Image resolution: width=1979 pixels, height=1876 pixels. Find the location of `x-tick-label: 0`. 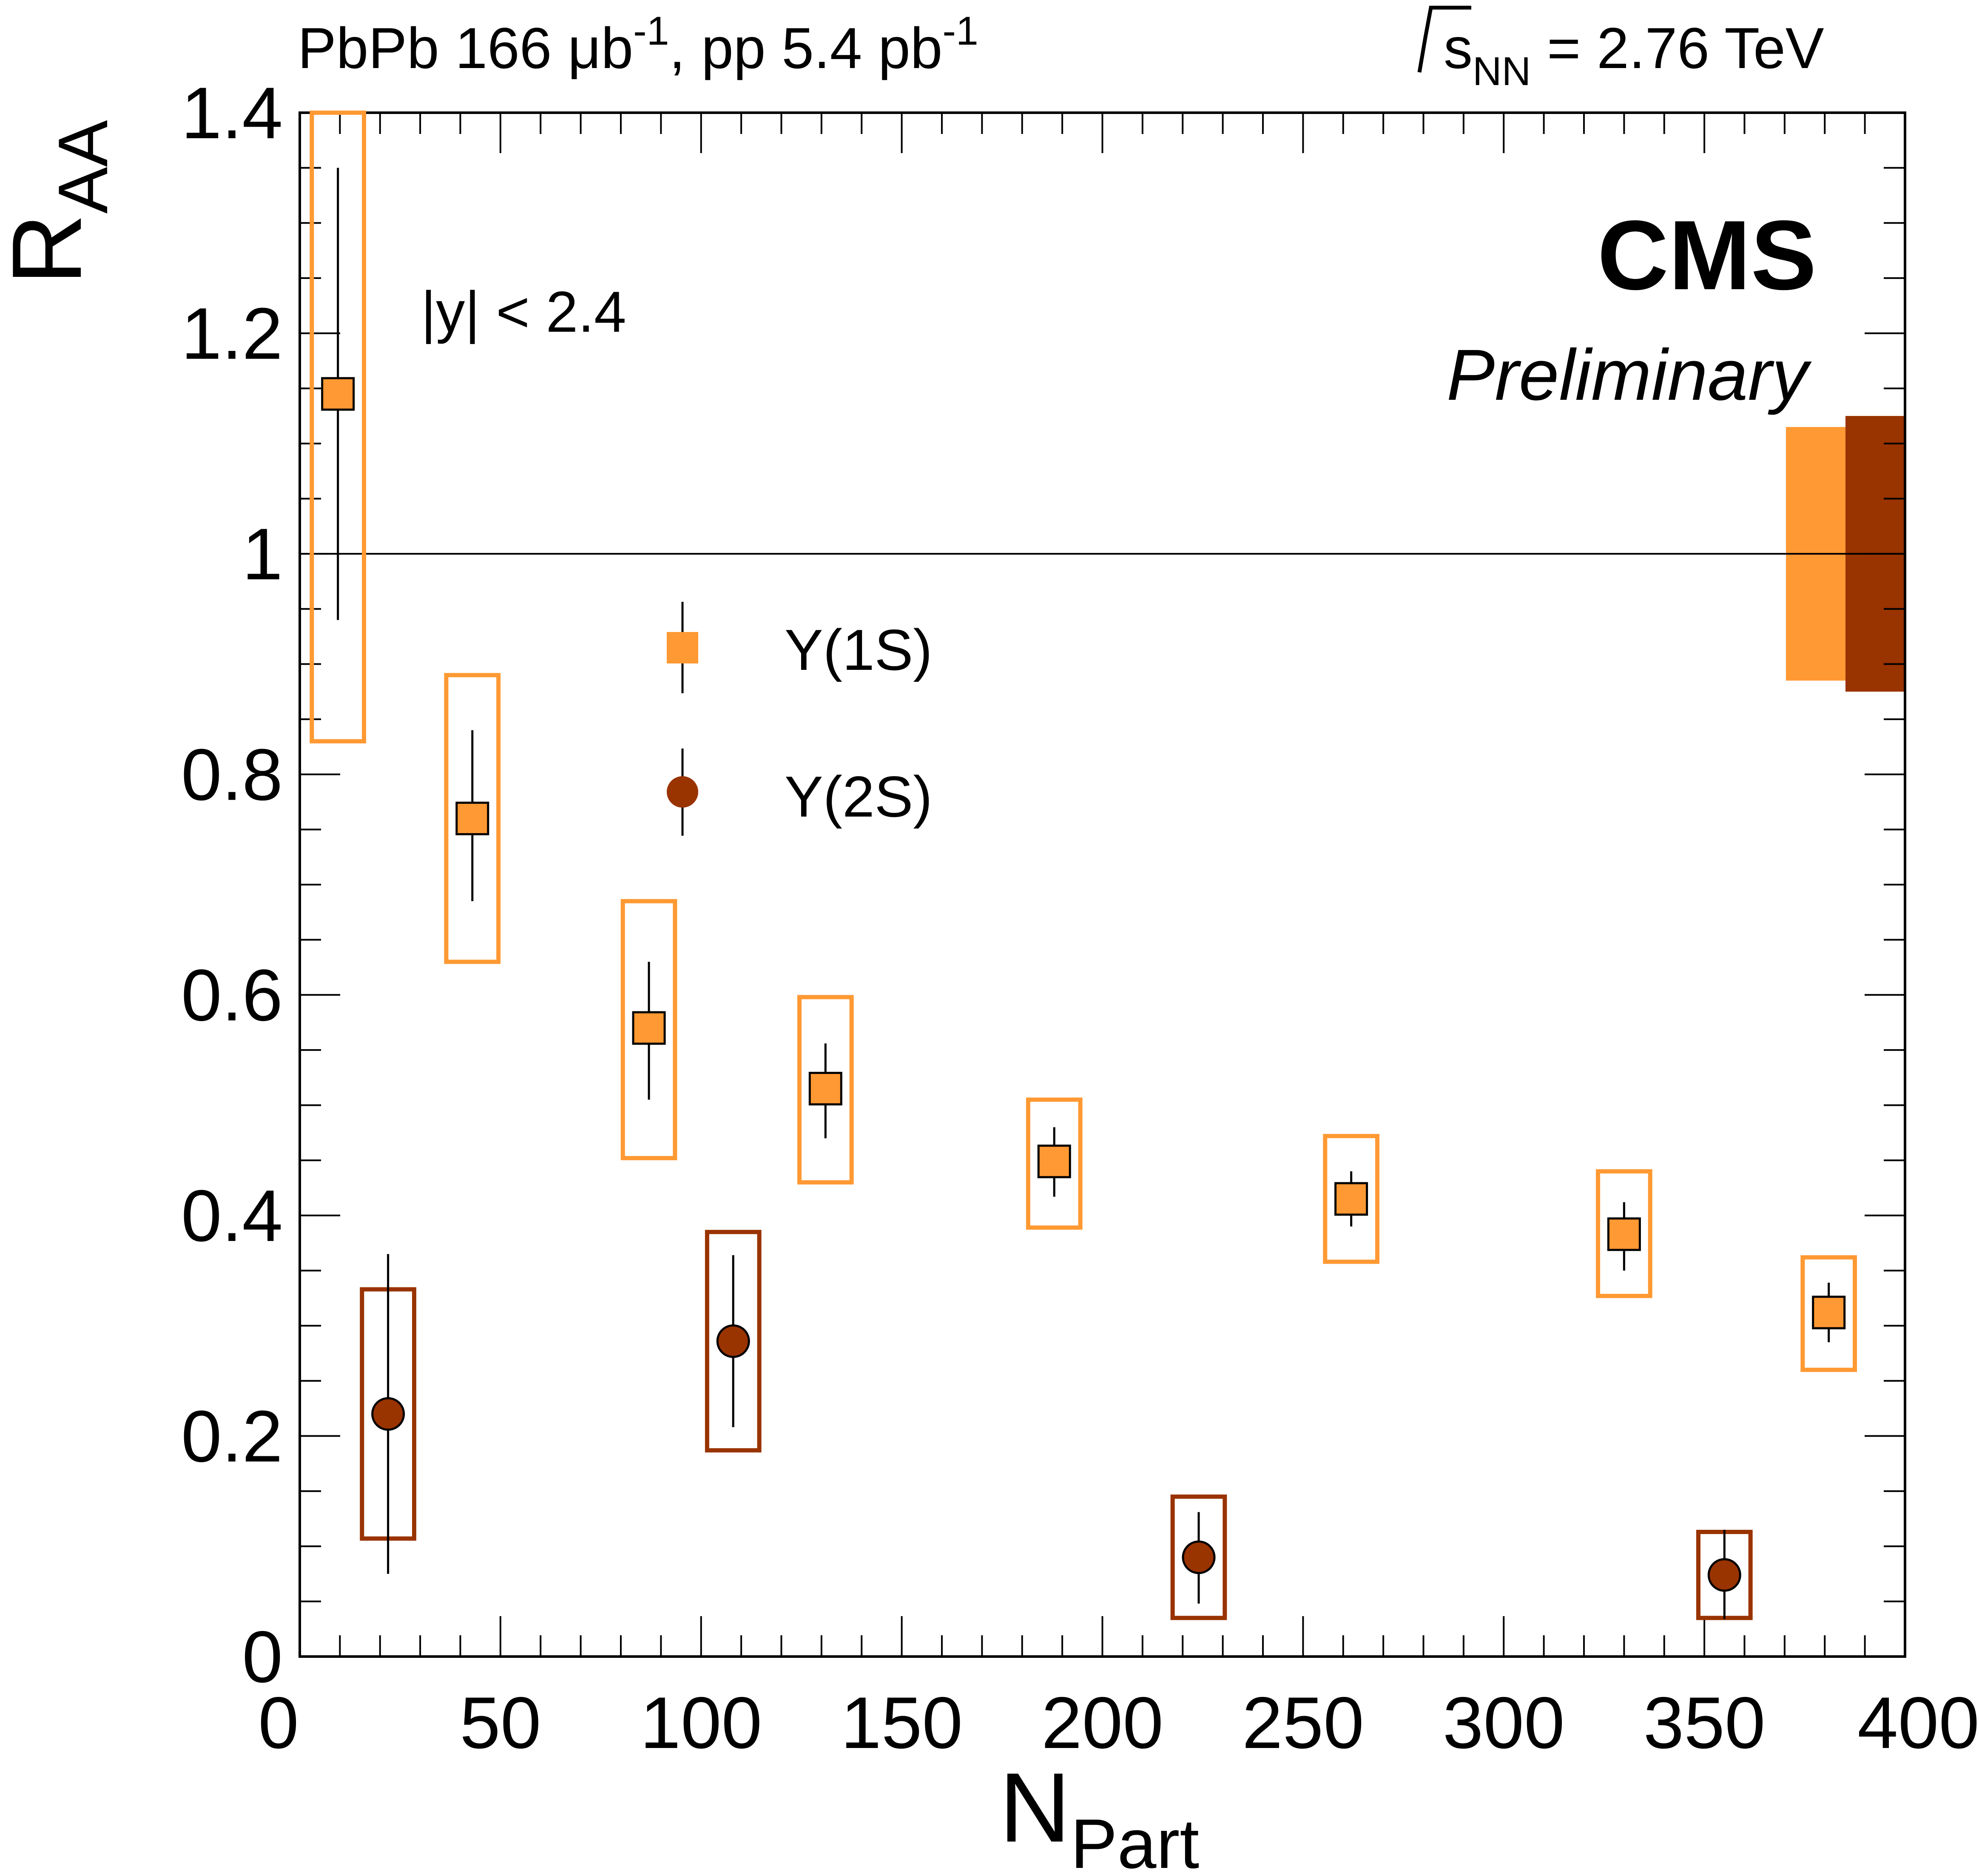

x-tick-label: 0 is located at coordinates (278, 1723).